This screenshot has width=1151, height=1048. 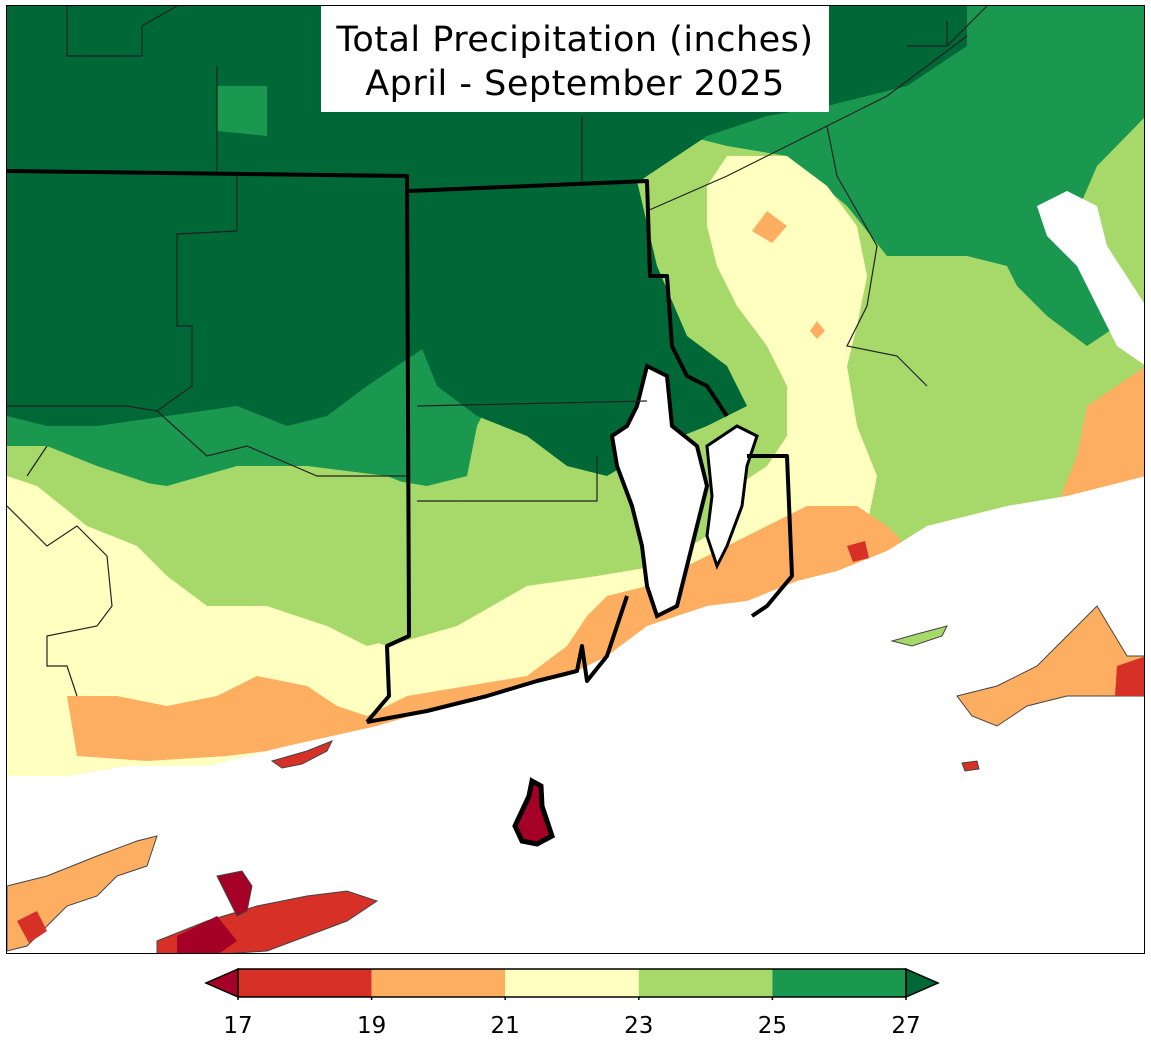 What do you see at coordinates (242, 111) in the screenshot?
I see `precip-zone-lighter-patch` at bounding box center [242, 111].